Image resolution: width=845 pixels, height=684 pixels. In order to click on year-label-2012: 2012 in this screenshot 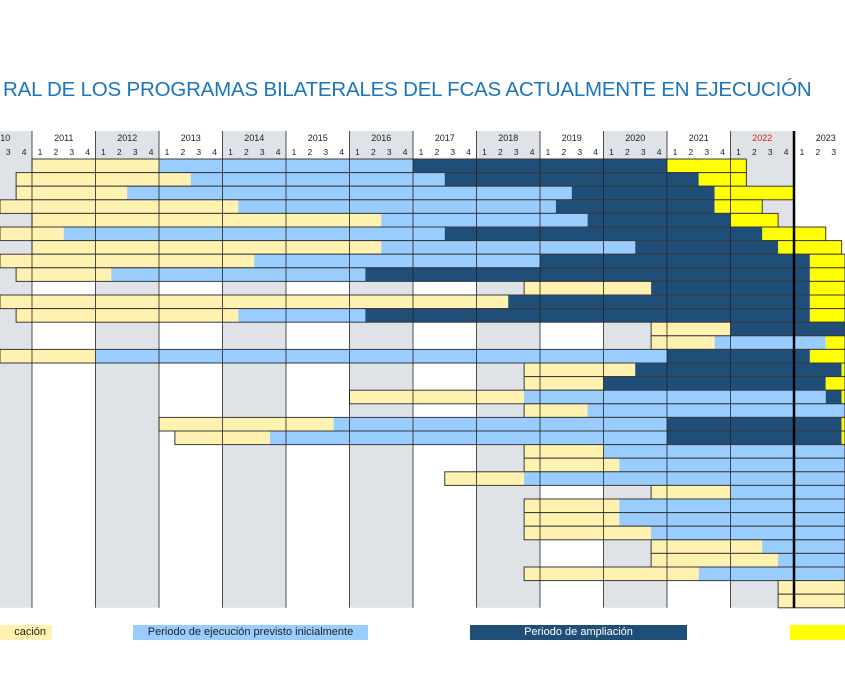, I will do `click(127, 138)`.